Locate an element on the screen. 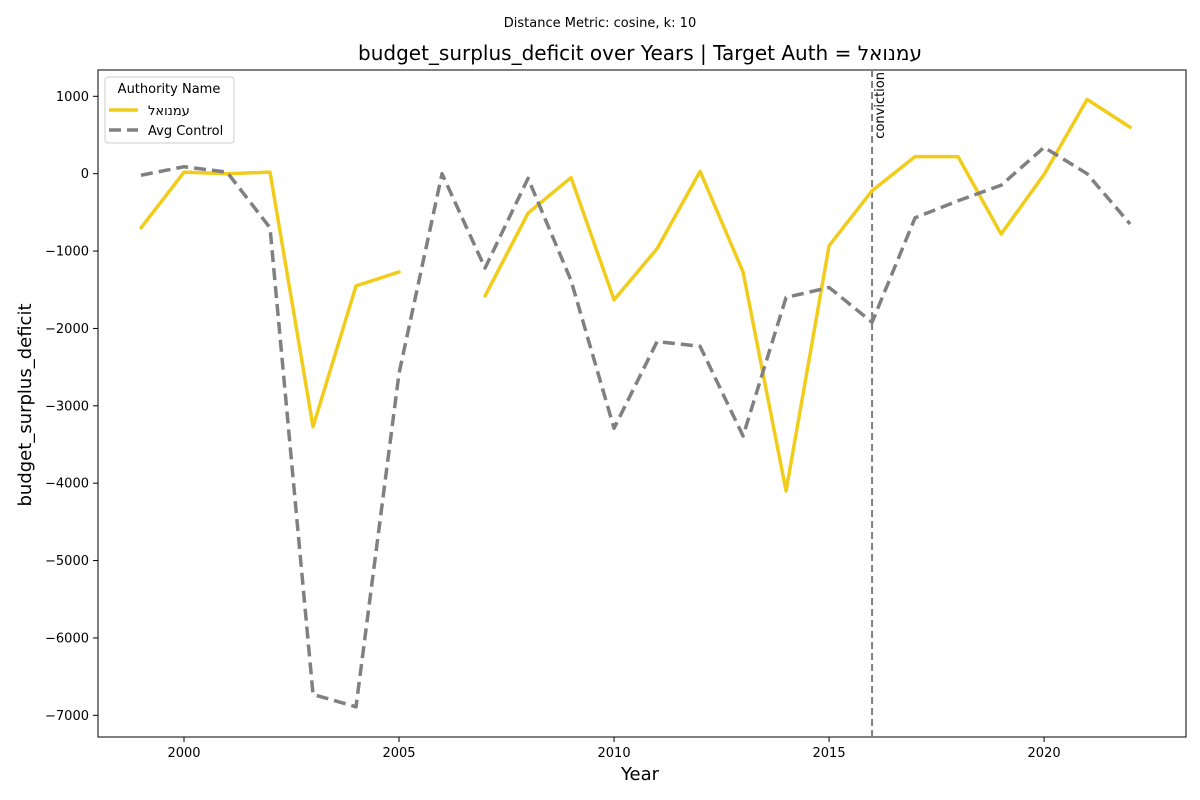 The image size is (1200, 800). y-tick-label: 0 is located at coordinates (85, 174).